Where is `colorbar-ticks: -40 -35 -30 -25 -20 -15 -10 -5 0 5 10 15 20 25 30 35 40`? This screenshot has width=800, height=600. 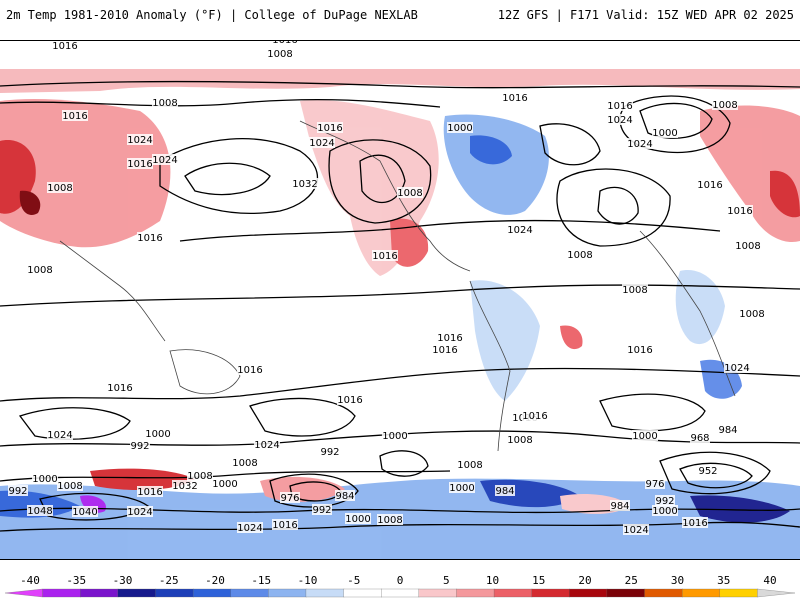 colorbar-ticks: -40 -35 -30 -25 -20 -15 -10 -5 0 5 10 15 20 25 30 35 40 is located at coordinates (398, 580).